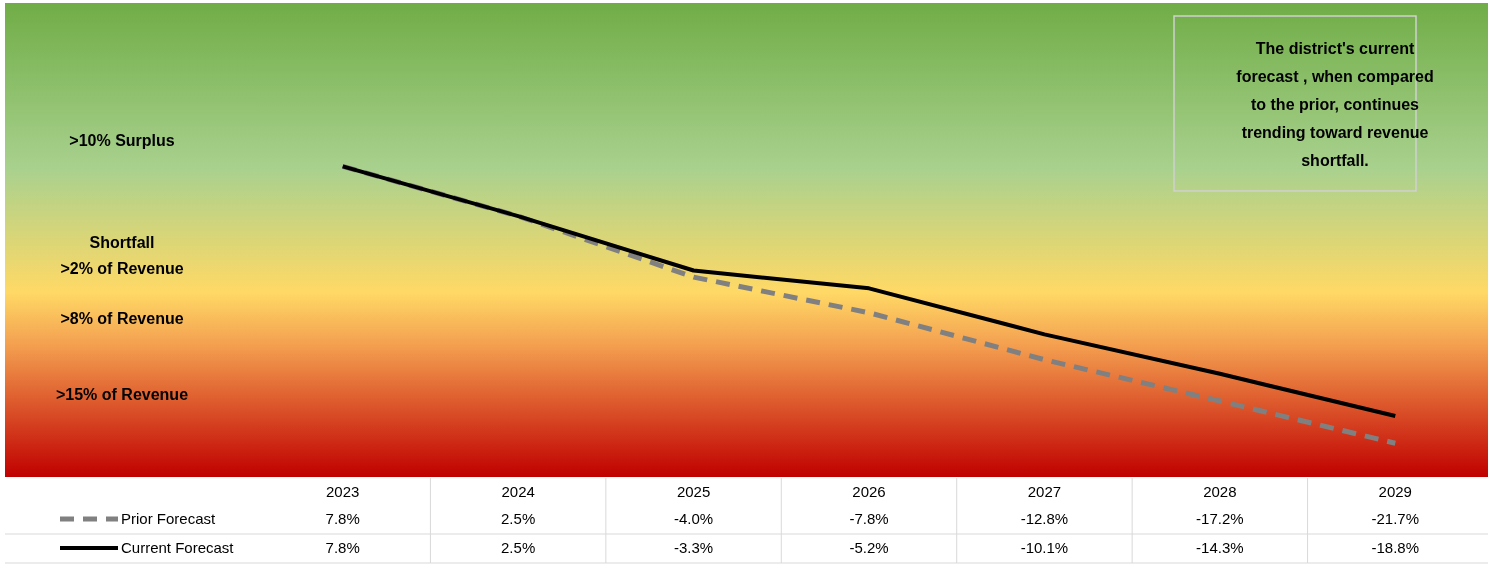 This screenshot has height=565, width=1491. I want to click on data-label: -17.2%, so click(1220, 518).